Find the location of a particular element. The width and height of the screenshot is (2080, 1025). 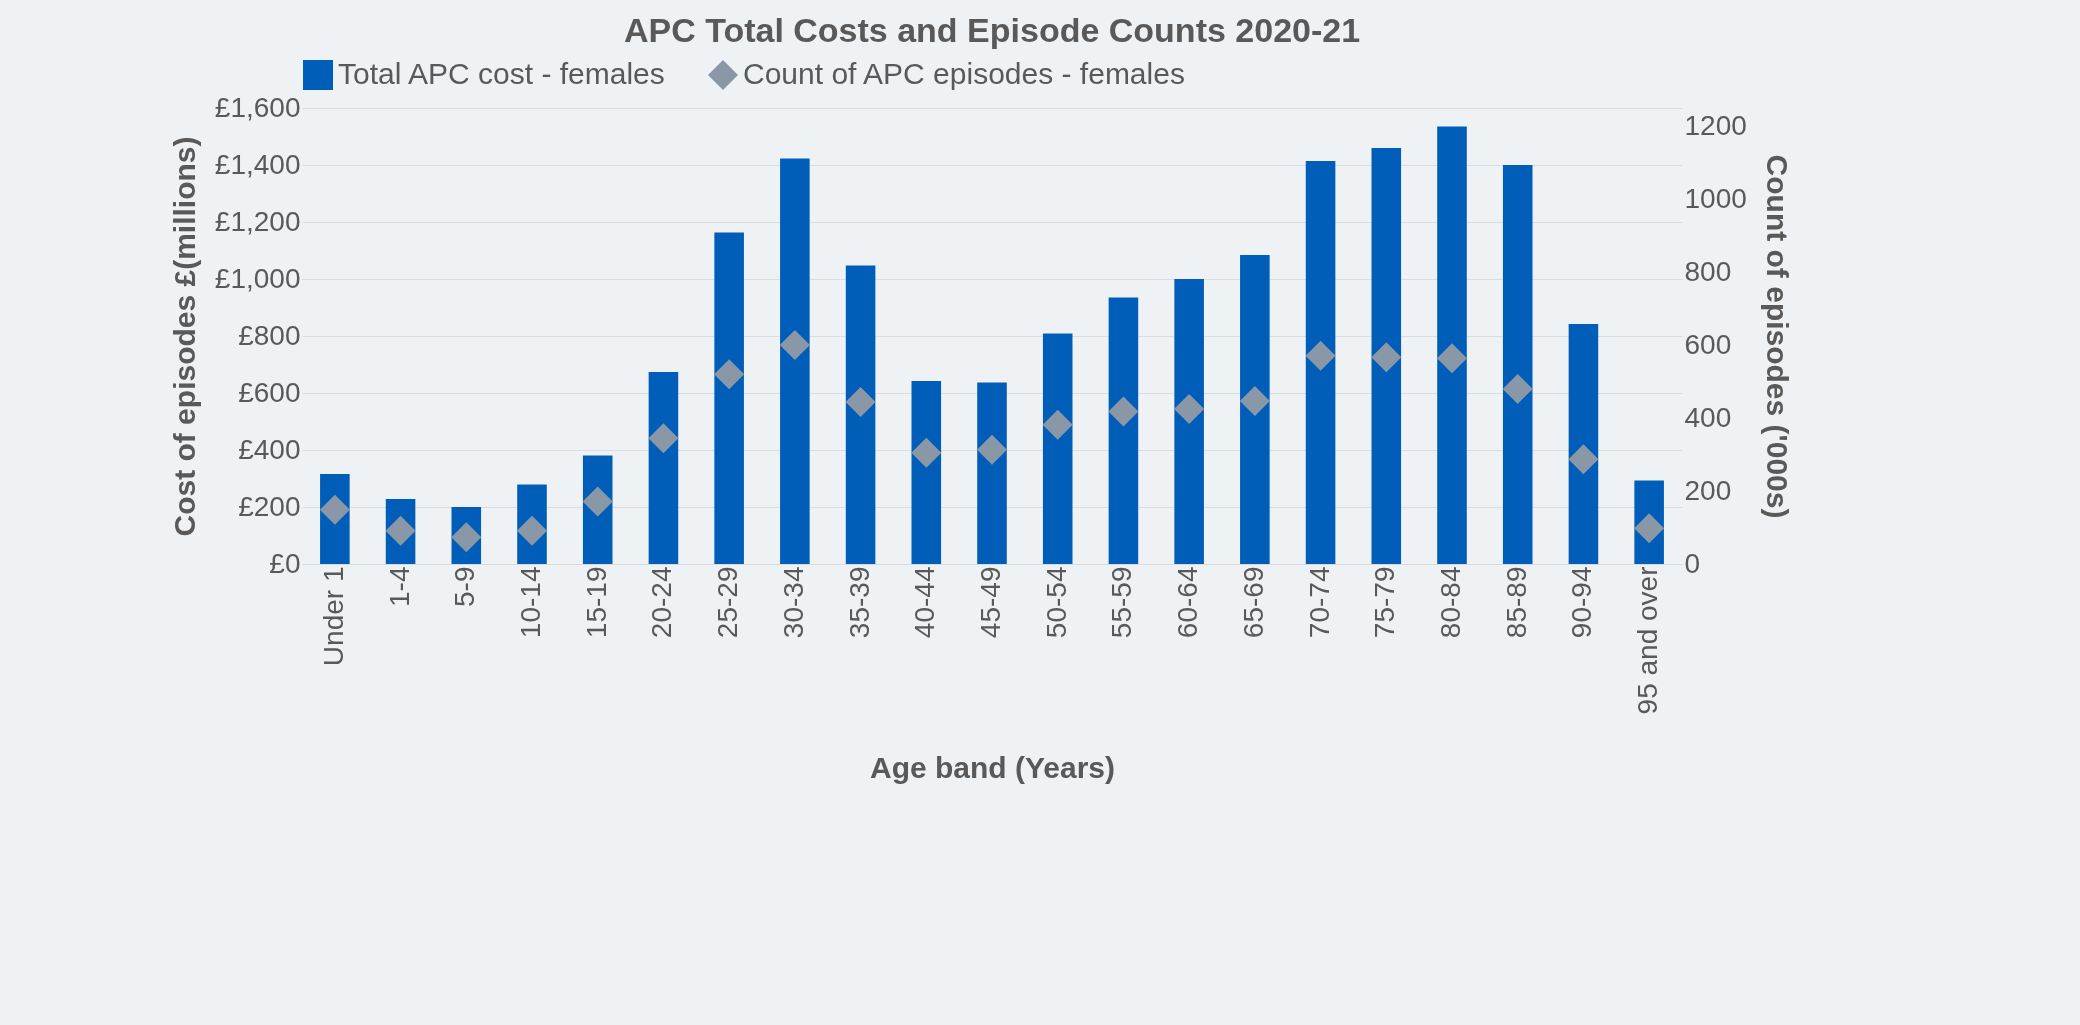

x-tick-label: 10-14 is located at coordinates (530, 602).